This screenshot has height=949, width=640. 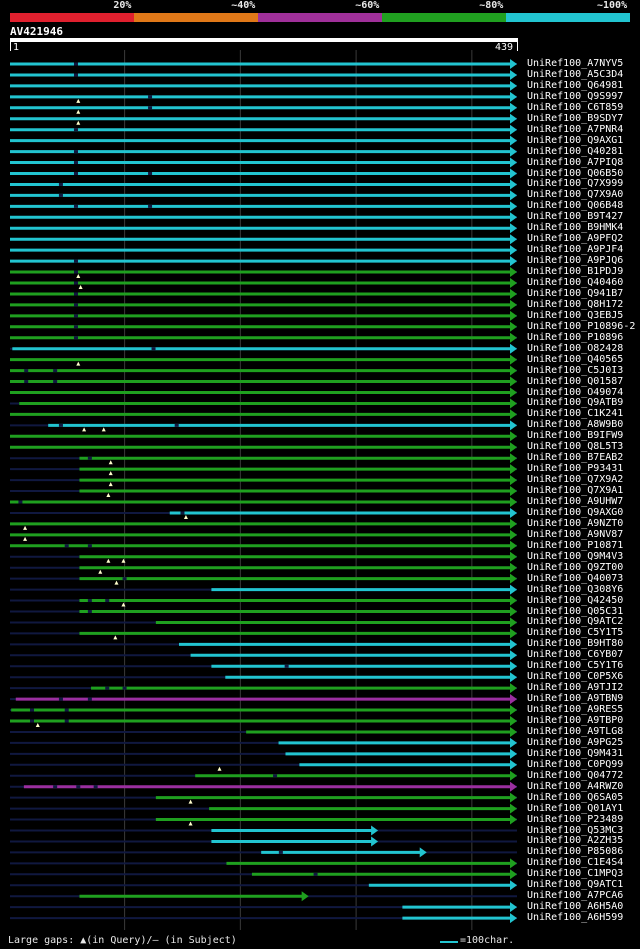 I want to click on hit-label: UniRef100_P23489, so click(x=575, y=819).